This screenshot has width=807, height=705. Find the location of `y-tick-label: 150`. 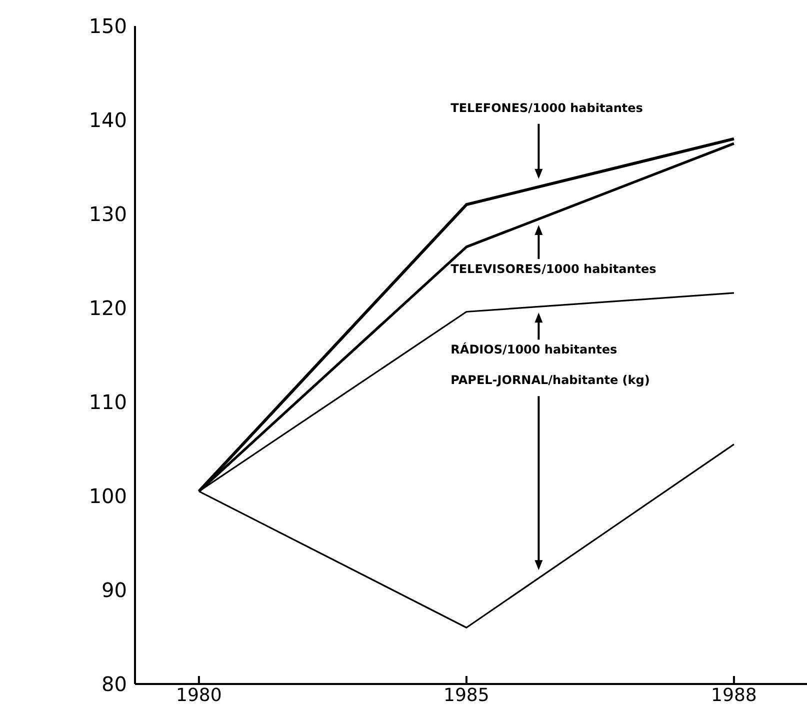

y-tick-label: 150 is located at coordinates (107, 26).